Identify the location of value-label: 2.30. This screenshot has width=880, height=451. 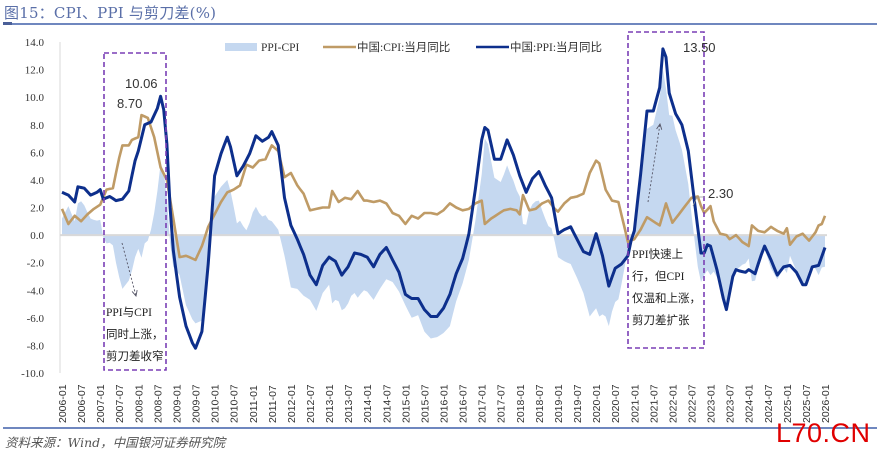
(720, 193).